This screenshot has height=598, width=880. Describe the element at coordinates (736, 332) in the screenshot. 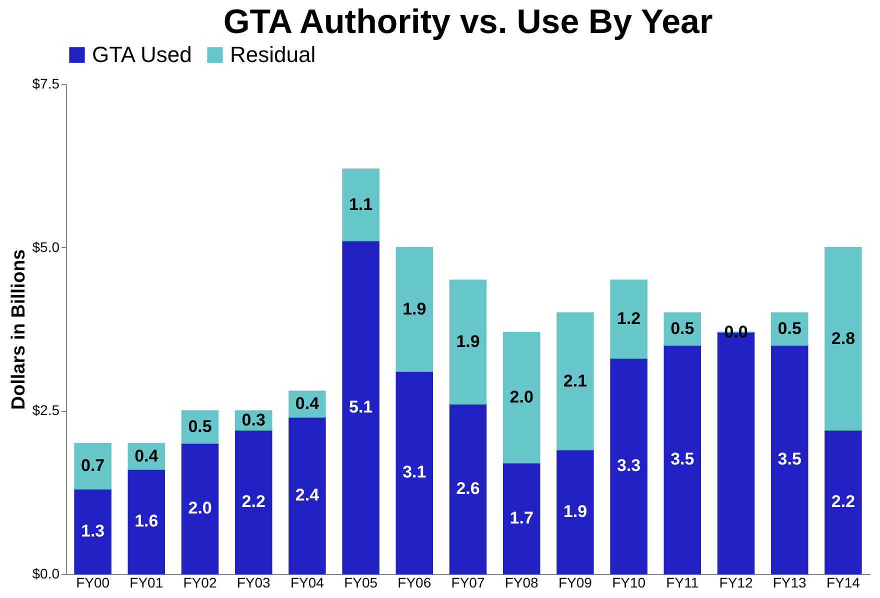

I see `data-label: 0.0` at that location.